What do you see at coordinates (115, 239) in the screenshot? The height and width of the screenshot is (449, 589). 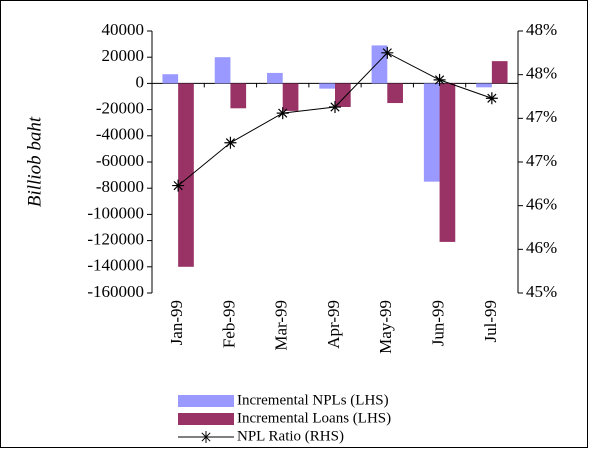 I see `y-tick-label: -120000` at bounding box center [115, 239].